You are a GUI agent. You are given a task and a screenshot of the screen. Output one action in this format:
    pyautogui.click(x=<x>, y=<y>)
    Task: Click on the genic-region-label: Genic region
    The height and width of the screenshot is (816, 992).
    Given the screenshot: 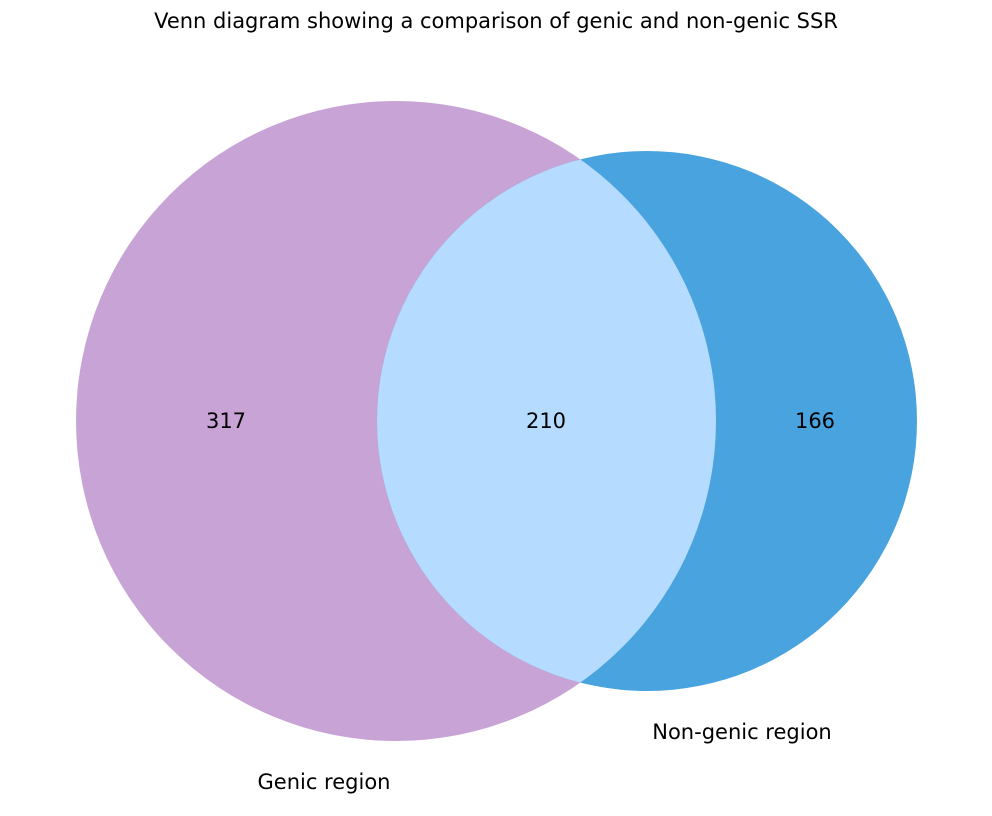 What is the action you would take?
    pyautogui.click(x=324, y=782)
    